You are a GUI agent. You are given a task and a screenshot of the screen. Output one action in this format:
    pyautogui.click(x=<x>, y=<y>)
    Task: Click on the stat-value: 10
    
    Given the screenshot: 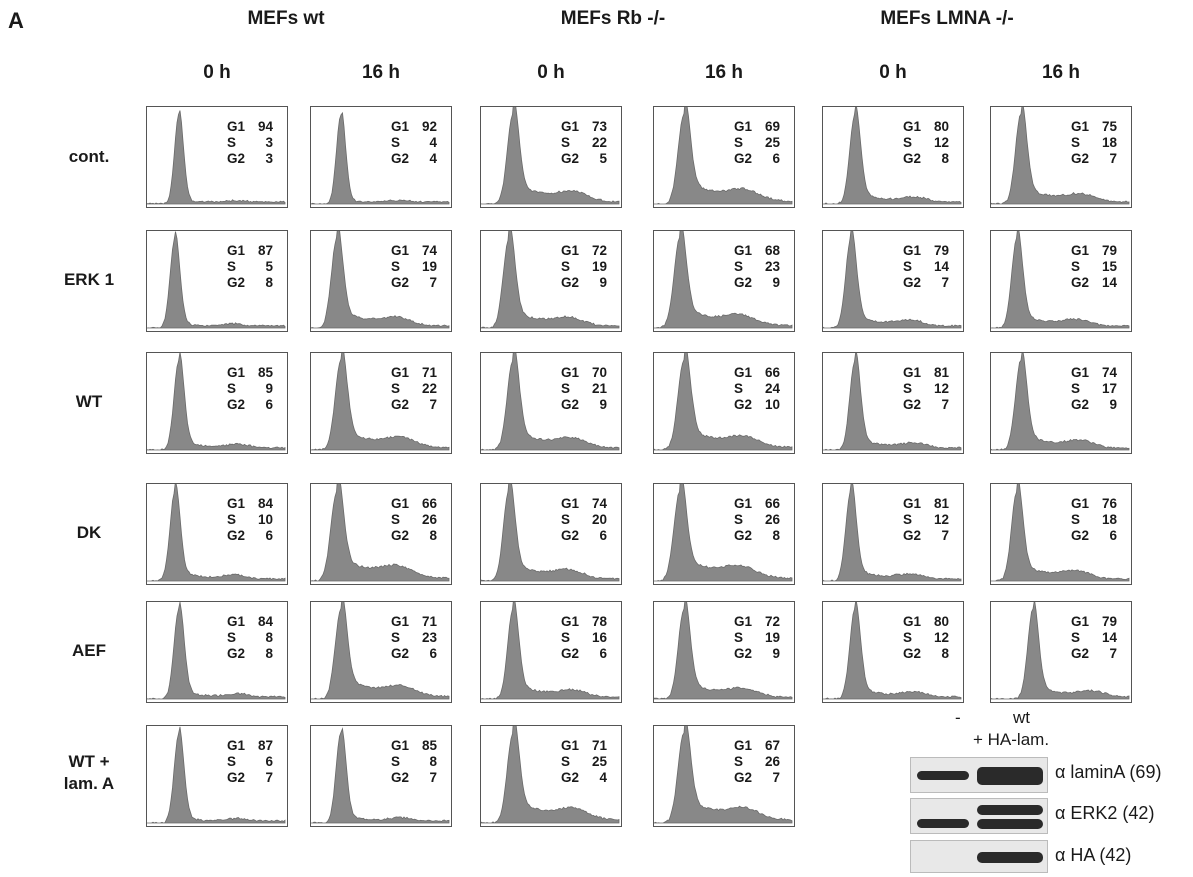 What is the action you would take?
    pyautogui.click(x=265, y=519)
    